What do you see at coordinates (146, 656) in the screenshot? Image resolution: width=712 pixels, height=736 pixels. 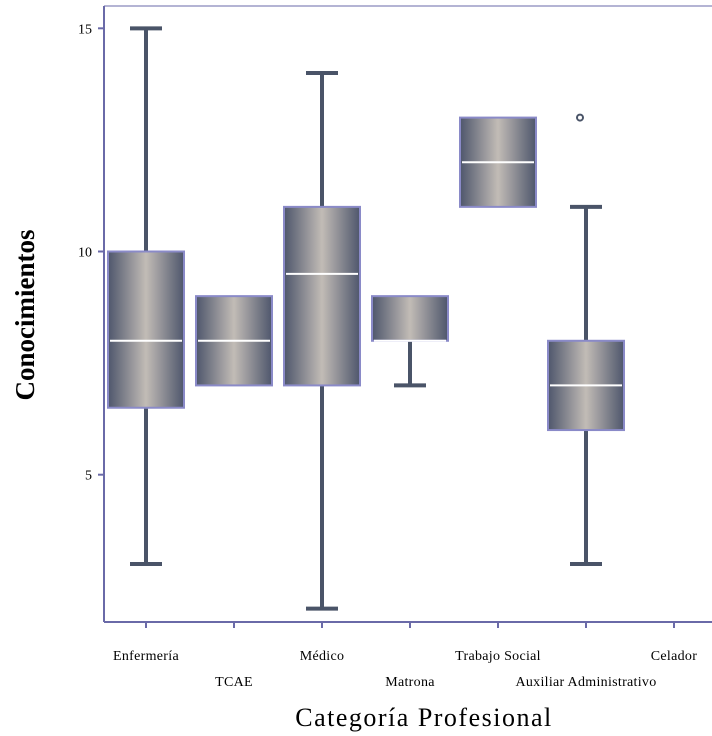 I see `x-tick-label: Enfermería` at bounding box center [146, 656].